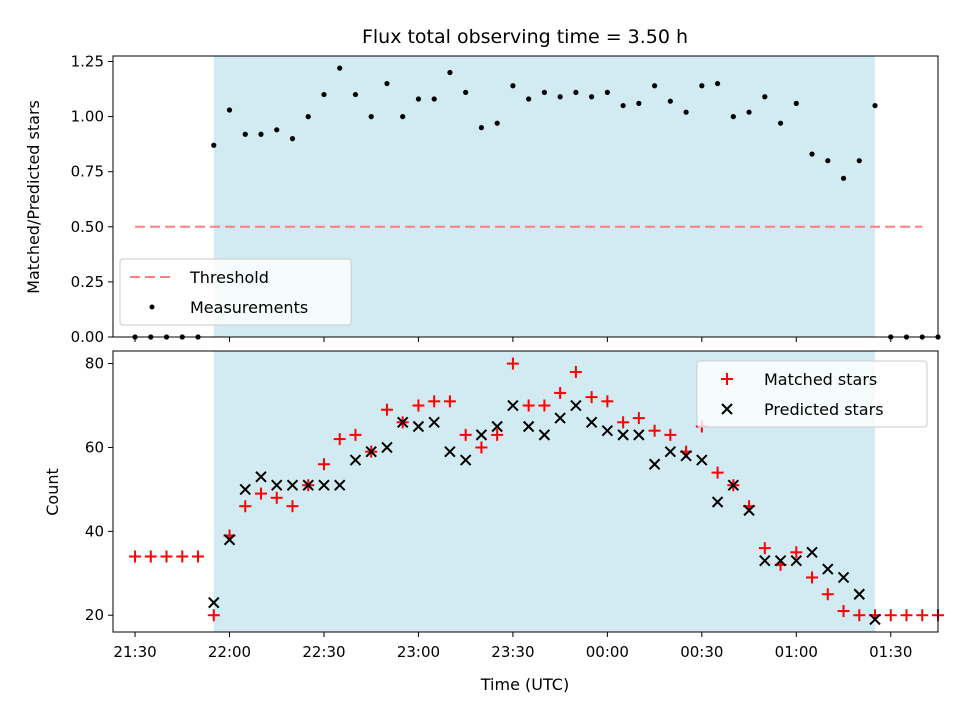 The image size is (960, 720). What do you see at coordinates (323, 652) in the screenshot?
I see `bottom-x-tick-label: 22:30` at bounding box center [323, 652].